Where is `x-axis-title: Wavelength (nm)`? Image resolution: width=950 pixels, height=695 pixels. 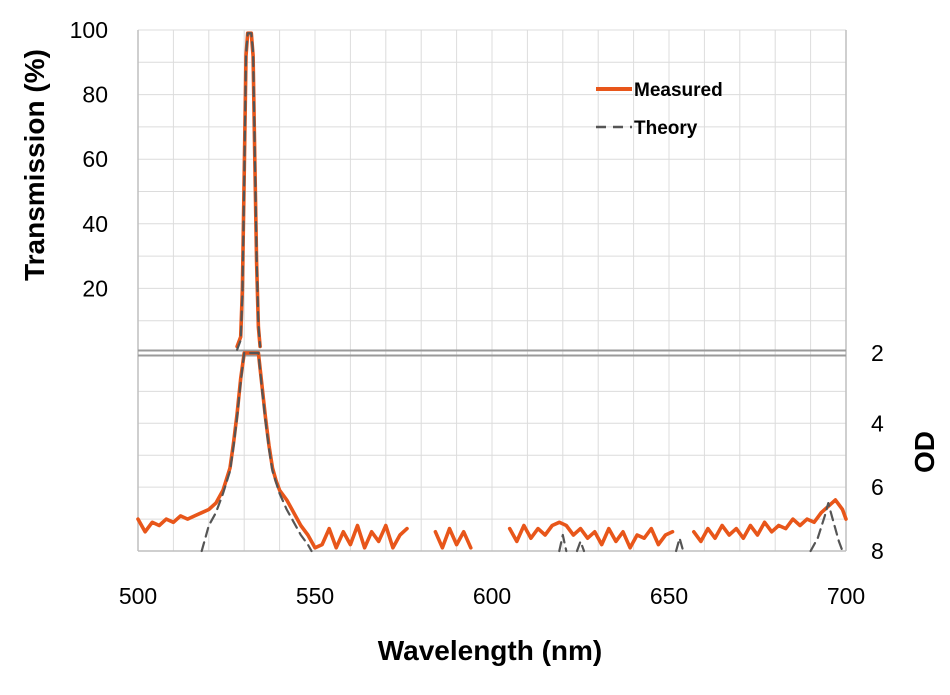
x-axis-title: Wavelength (nm) is located at coordinates (490, 650).